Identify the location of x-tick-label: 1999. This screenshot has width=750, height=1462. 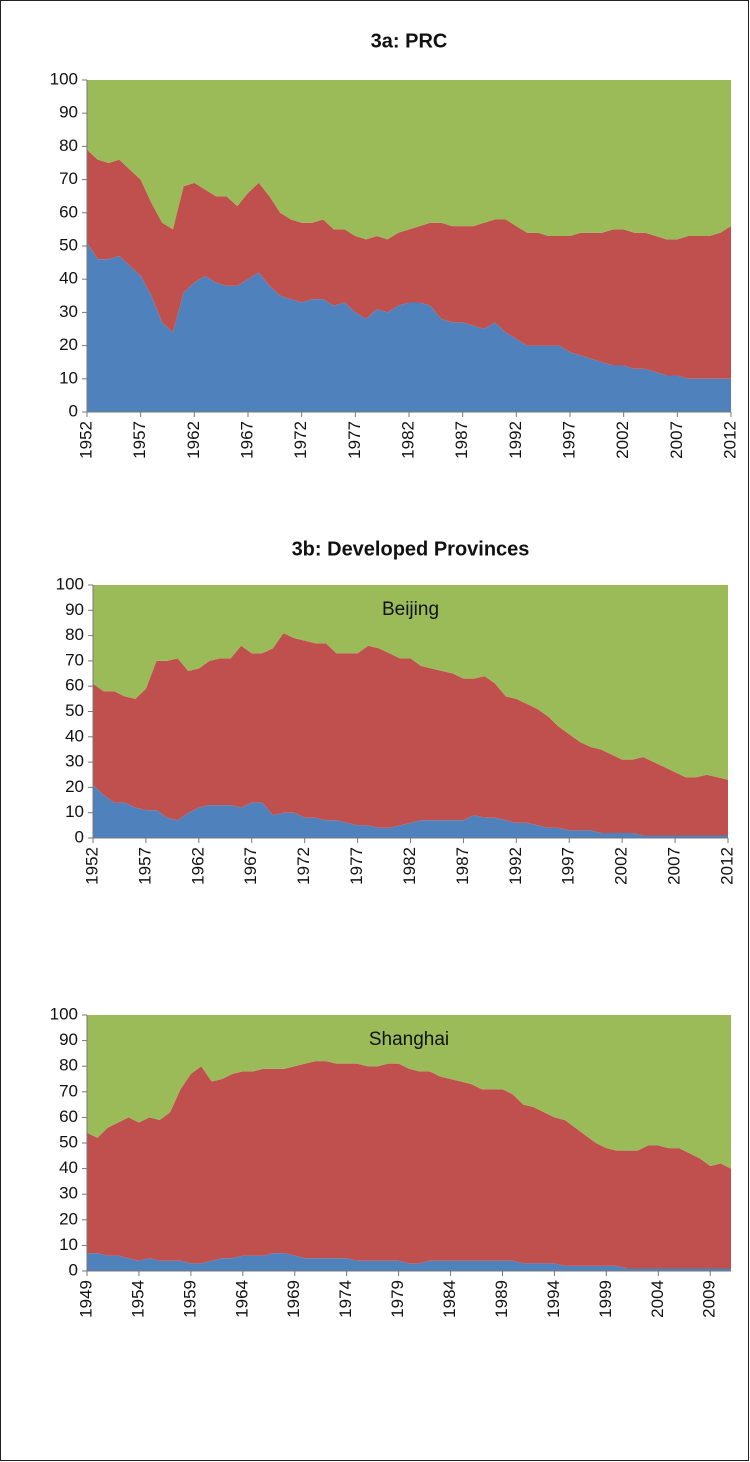
(605, 1299).